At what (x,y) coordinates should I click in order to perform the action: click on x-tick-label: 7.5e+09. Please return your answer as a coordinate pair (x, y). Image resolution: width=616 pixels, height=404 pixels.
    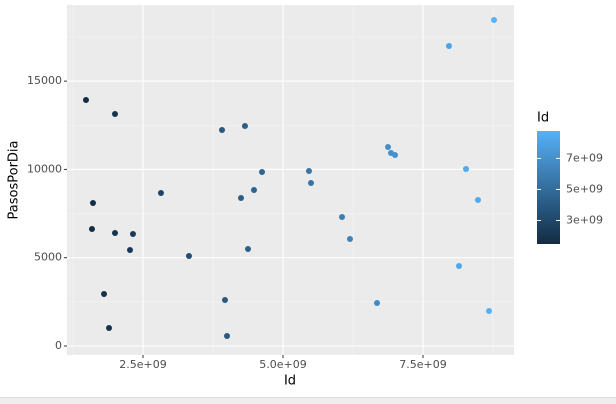
    Looking at the image, I should click on (422, 364).